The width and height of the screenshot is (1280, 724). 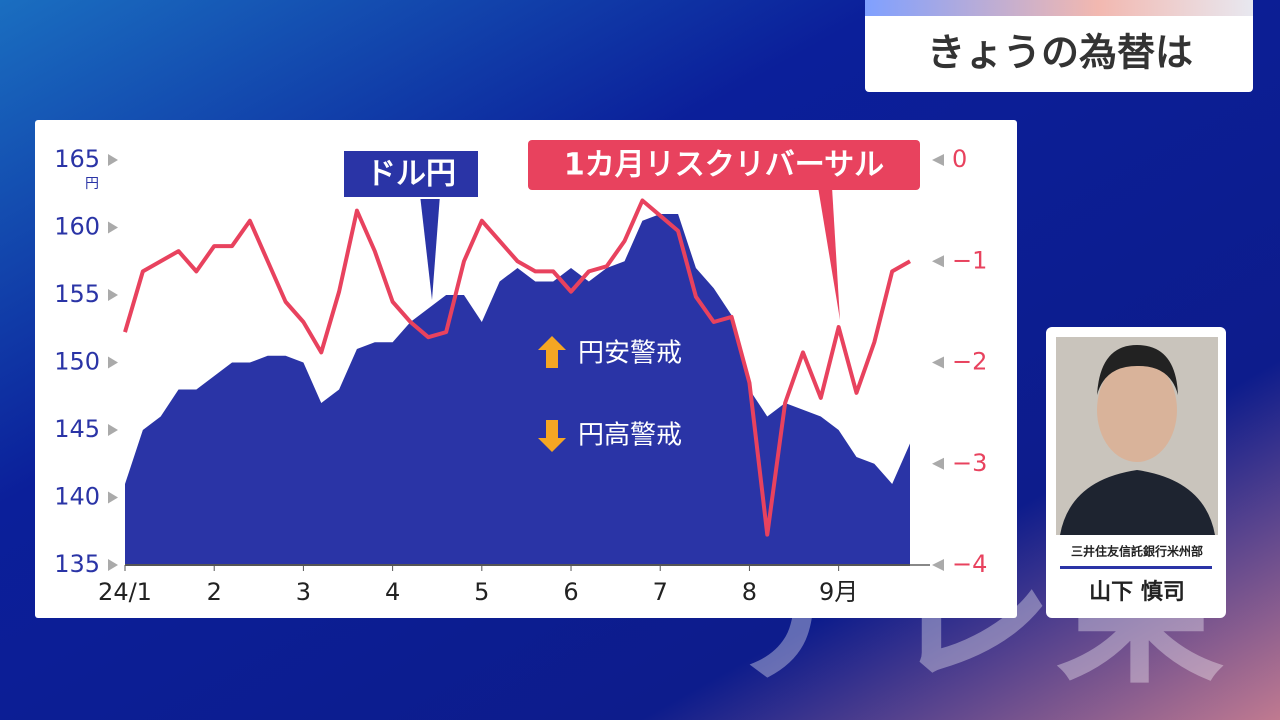 What do you see at coordinates (1060, 53) in the screenshot?
I see `header-title: きょうの為替は` at bounding box center [1060, 53].